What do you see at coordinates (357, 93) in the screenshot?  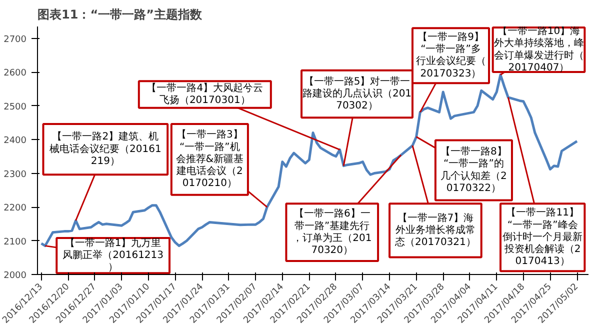 I see `annotation: 【一带一路5】对一带一路建设的几点认识（20170302）` at bounding box center [357, 93].